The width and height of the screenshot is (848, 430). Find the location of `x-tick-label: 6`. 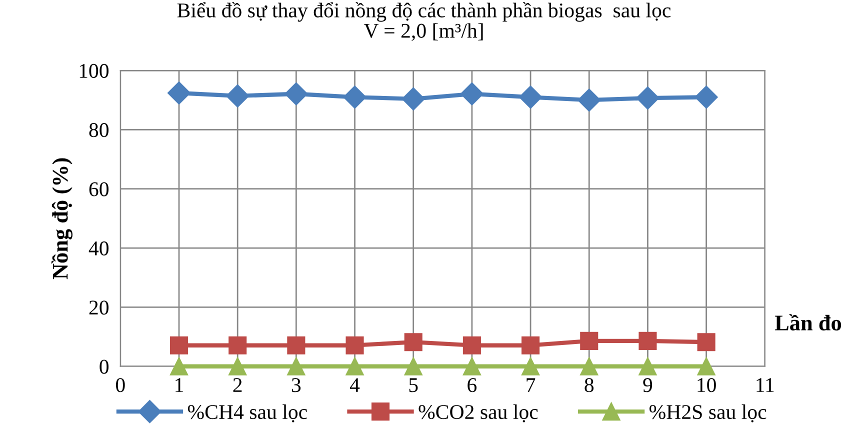

x-tick-label: 6 is located at coordinates (472, 385).